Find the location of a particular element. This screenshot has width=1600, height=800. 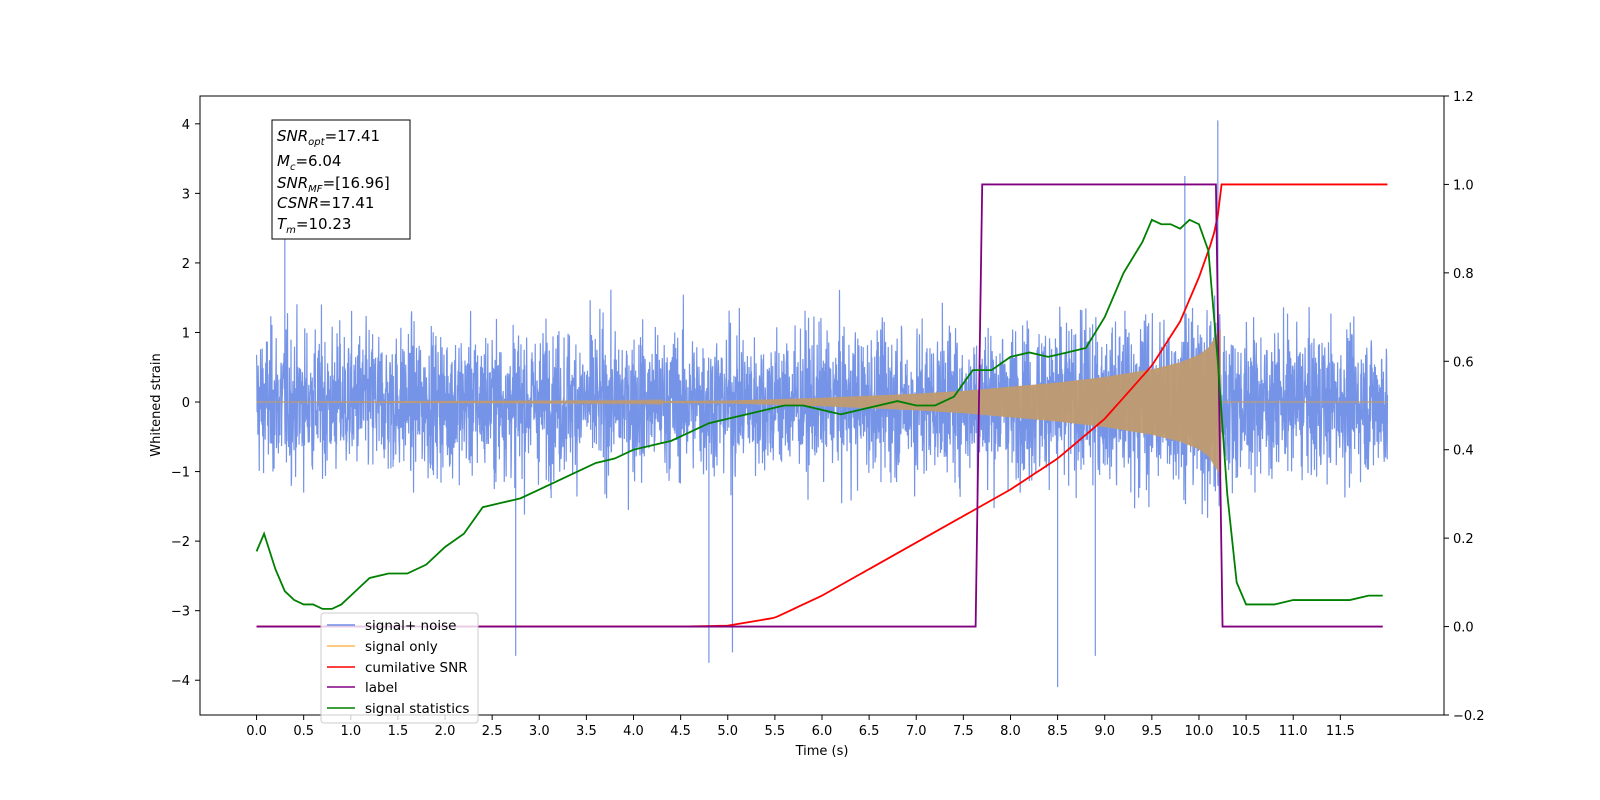

annotation-snr-opt: SNRopt=17.41 is located at coordinates (328, 137).